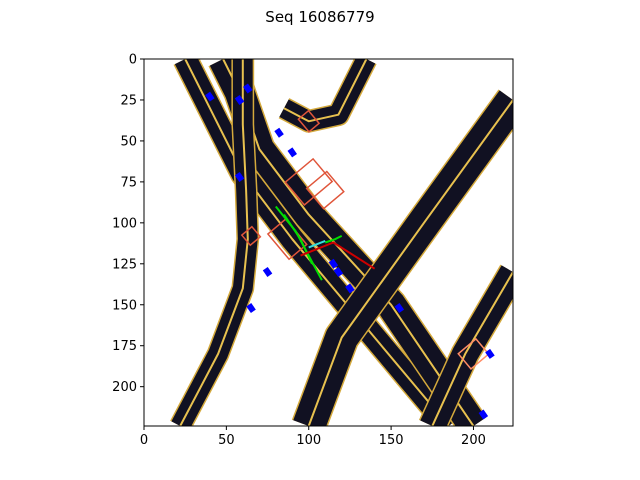 This screenshot has height=480, width=640. I want to click on x-axis: 0 50 100 150 200, so click(313, 437).